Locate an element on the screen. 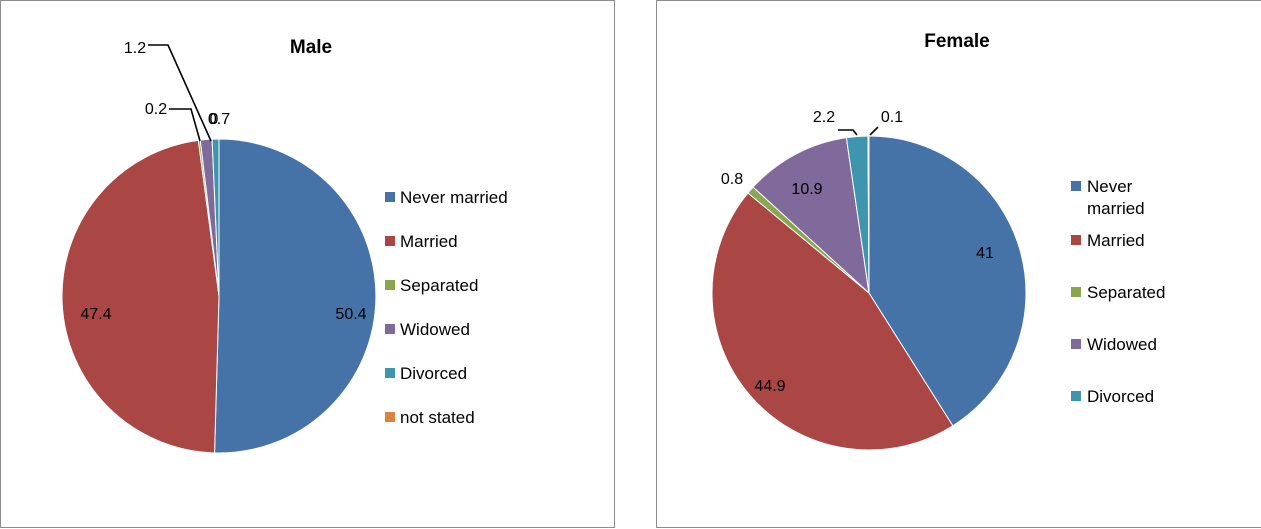  male-slice-married is located at coordinates (140, 296).